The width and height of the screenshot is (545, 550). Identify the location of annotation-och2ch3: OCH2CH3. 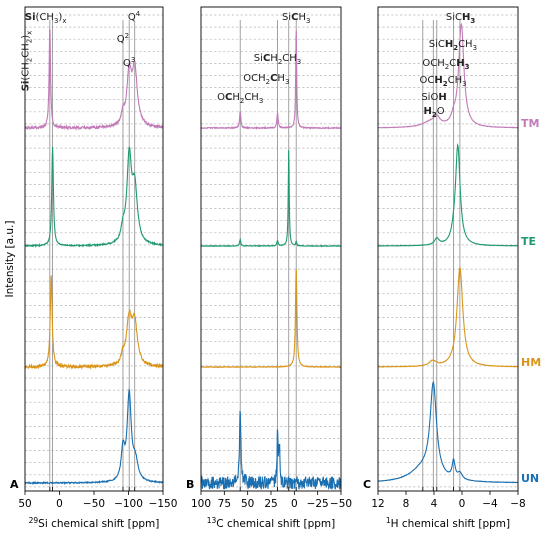
(266, 79).